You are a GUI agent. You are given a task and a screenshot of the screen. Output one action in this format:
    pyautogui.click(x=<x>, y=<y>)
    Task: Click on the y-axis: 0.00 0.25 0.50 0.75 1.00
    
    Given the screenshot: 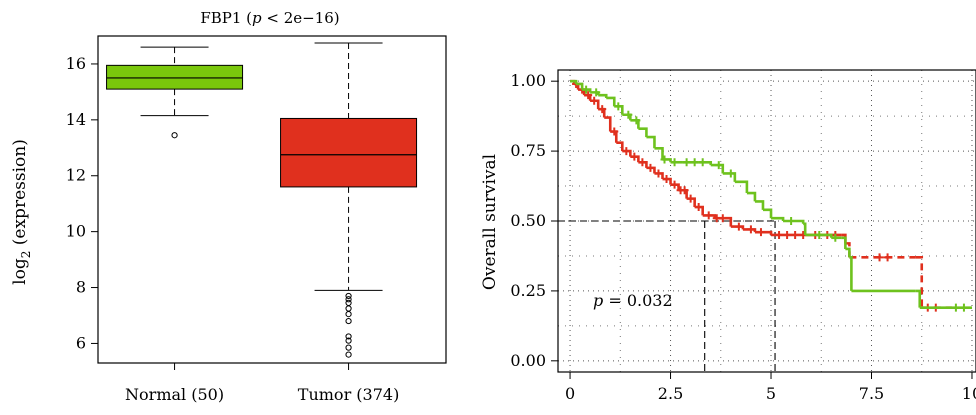 What is the action you would take?
    pyautogui.click(x=534, y=220)
    